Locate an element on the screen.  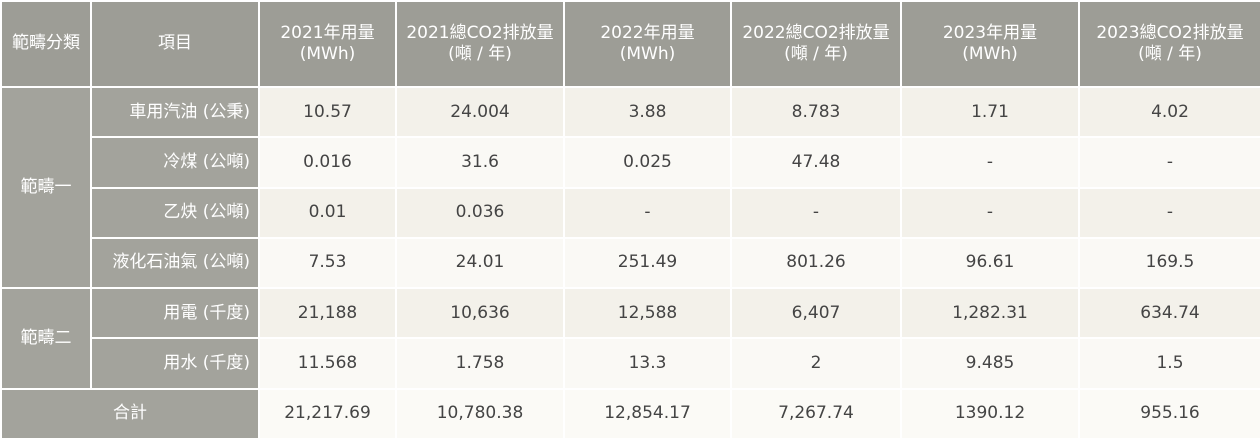
header-cell: 範疇分類 is located at coordinates (46, 44).